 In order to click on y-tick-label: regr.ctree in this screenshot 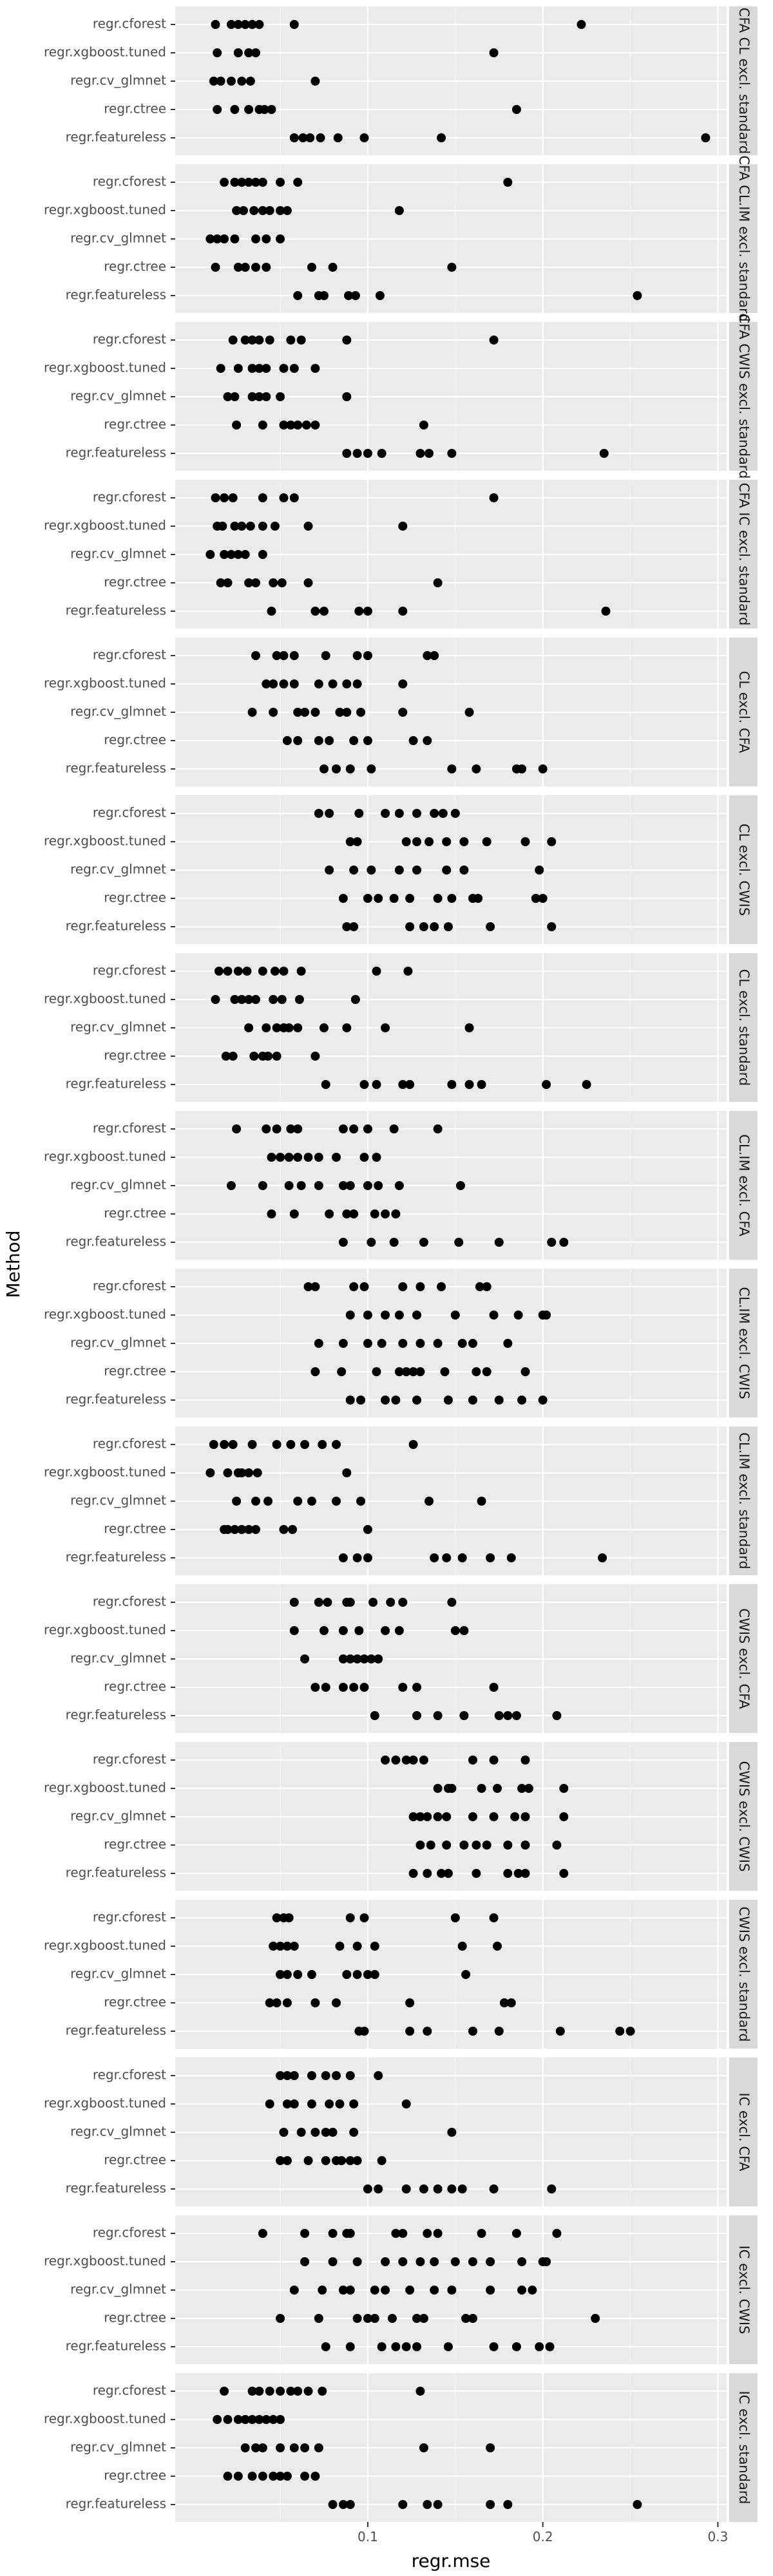, I will do `click(135, 2475)`.